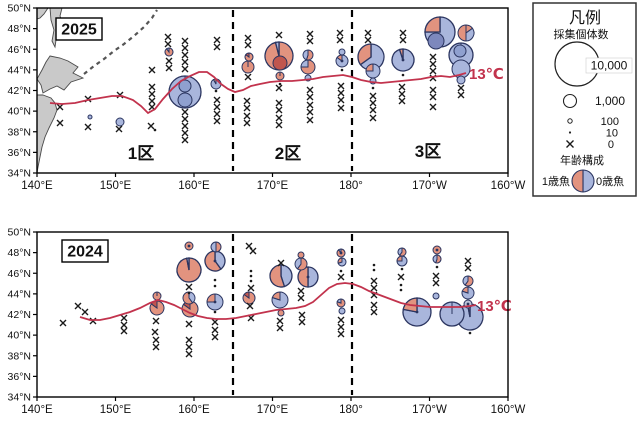  Describe the element at coordinates (609, 66) in the screenshot. I see `legend-count-label: 10,000` at that location.